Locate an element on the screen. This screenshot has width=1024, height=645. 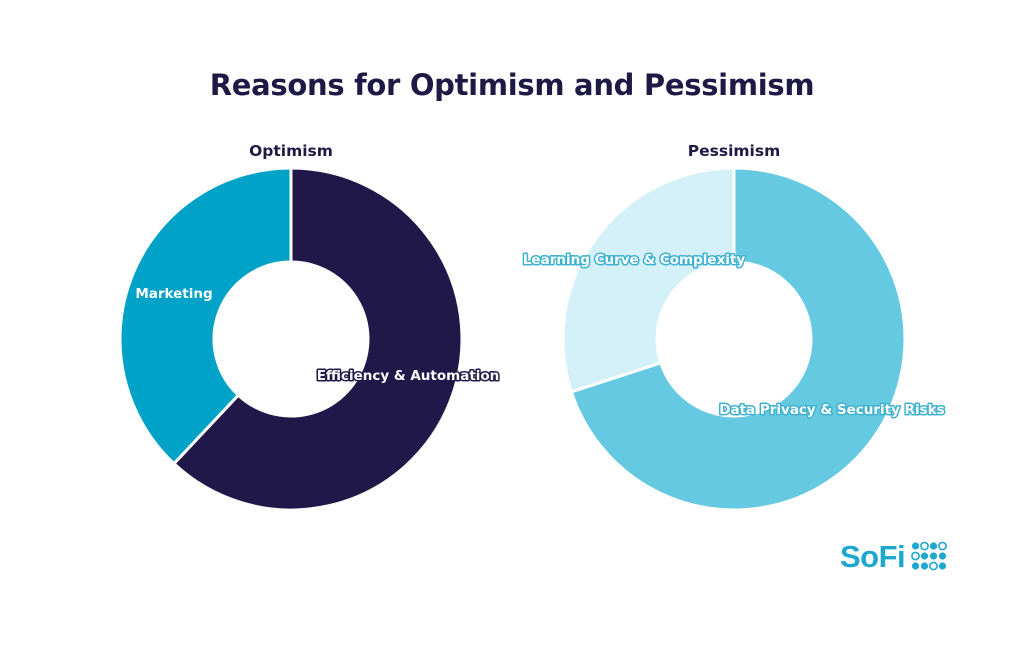
sofi-dot-grid-icon is located at coordinates (929, 556).